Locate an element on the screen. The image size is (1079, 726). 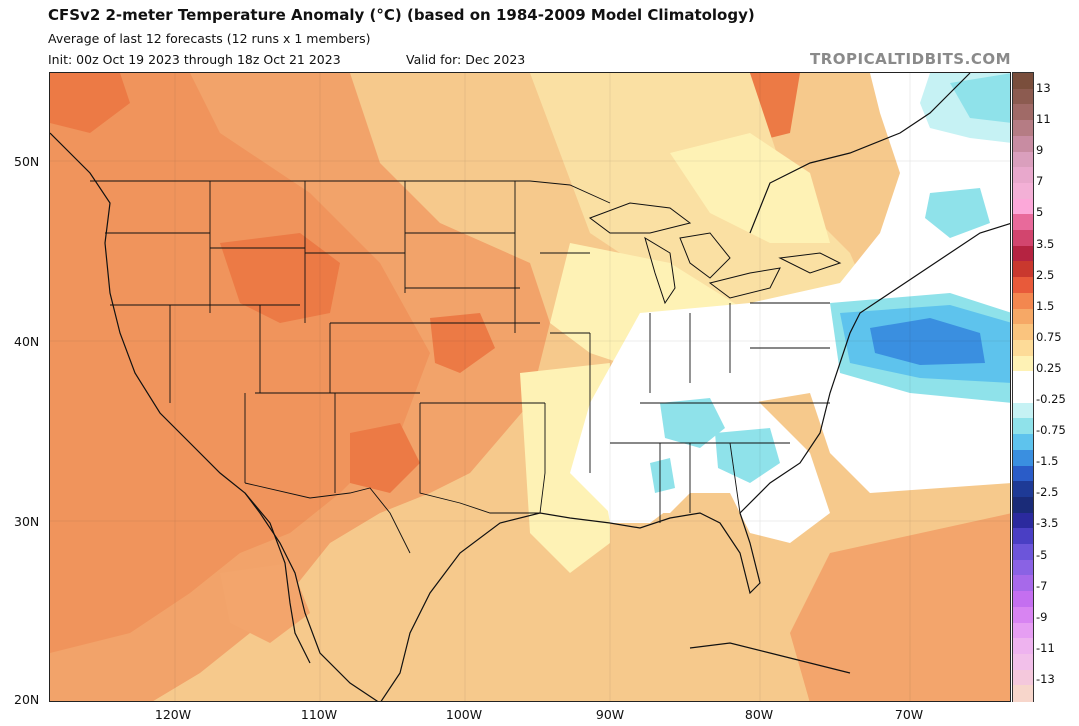
lon-label-80w: 80W is located at coordinates (759, 714).